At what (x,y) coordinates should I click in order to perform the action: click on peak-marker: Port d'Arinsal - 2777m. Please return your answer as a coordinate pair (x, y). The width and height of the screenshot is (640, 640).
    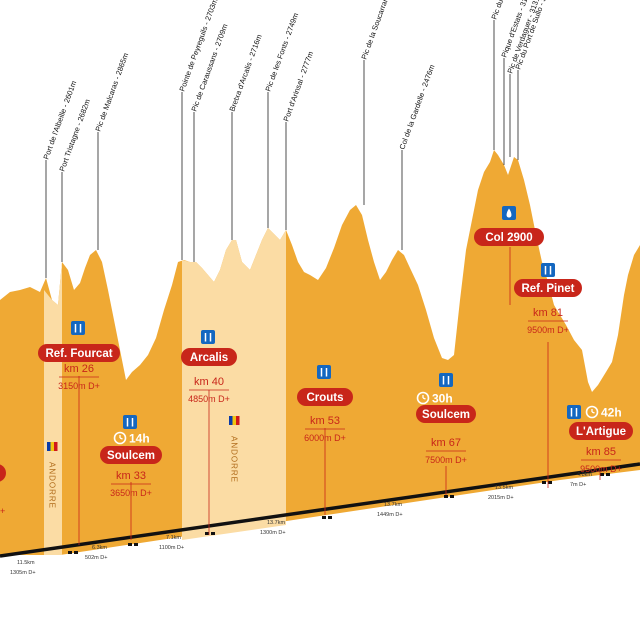
    Looking at the image, I should click on (298, 140).